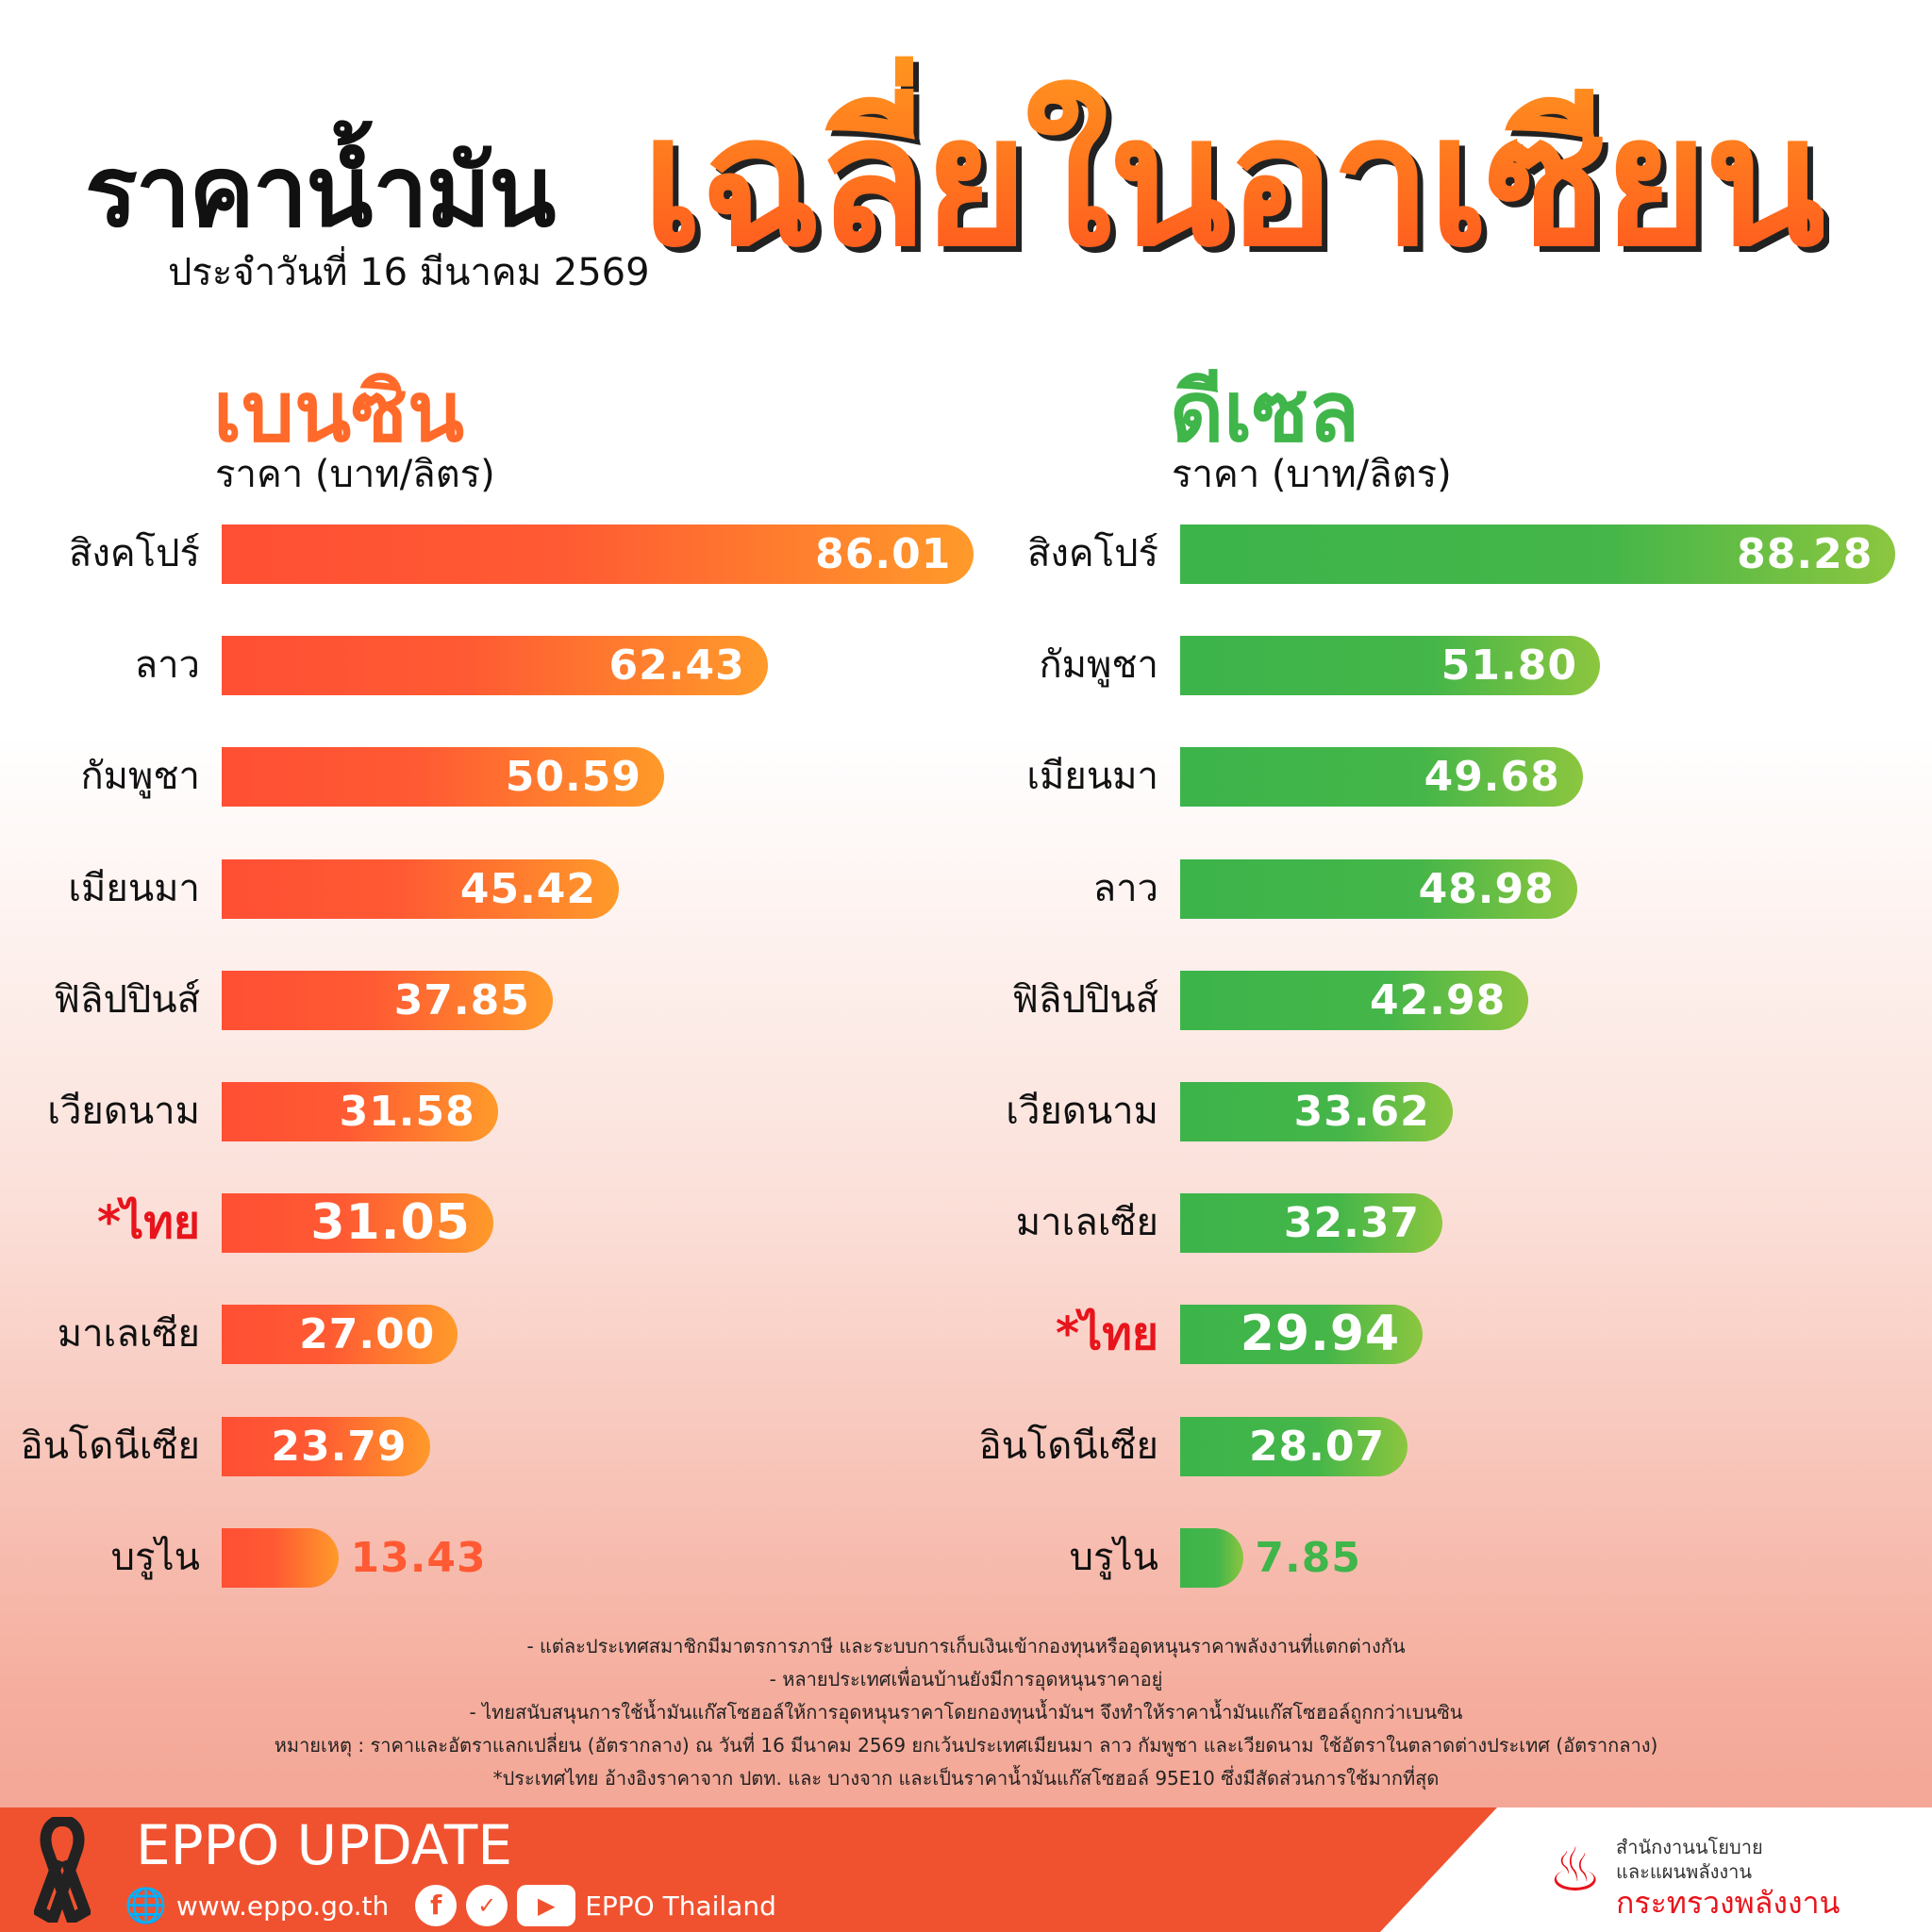 Image resolution: width=1932 pixels, height=1932 pixels. What do you see at coordinates (1684, 1871) in the screenshot?
I see `org-line2: และแผนพลังงาน` at bounding box center [1684, 1871].